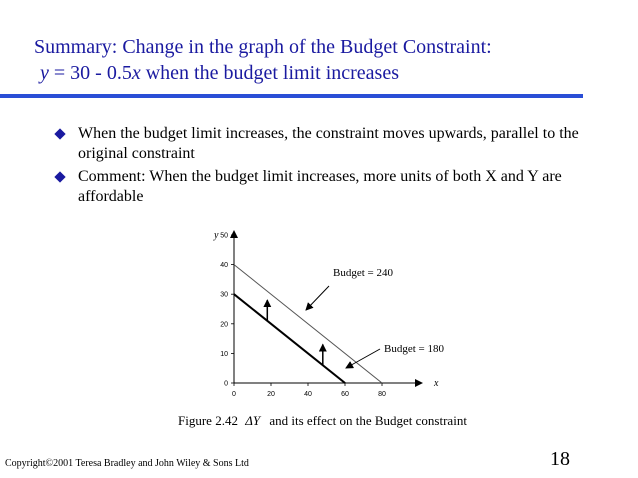  I want to click on budget-240-label: Budget = 240, so click(363, 273).